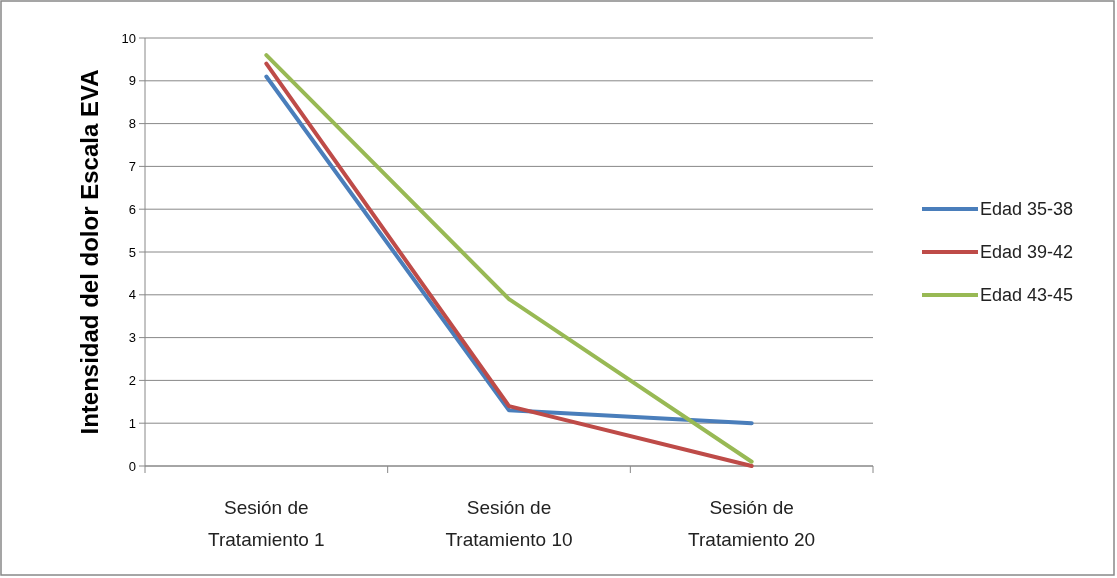  Describe the element at coordinates (132, 209) in the screenshot. I see `y-tick-label: 6` at that location.